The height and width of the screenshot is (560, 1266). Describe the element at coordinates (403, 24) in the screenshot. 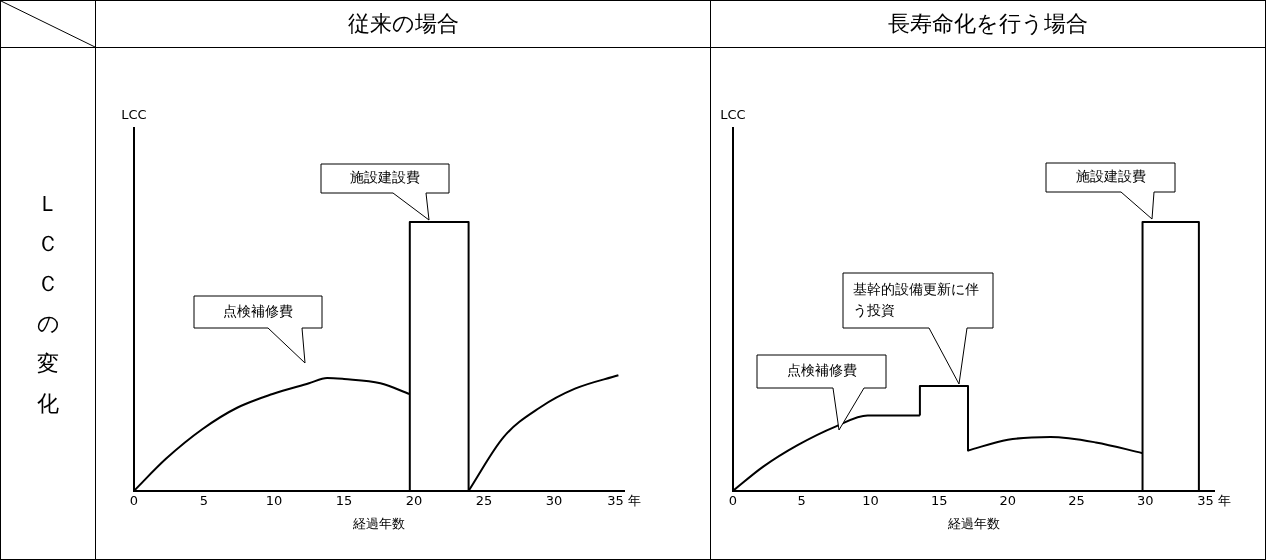

I see `chart-title: 従来の場合` at that location.